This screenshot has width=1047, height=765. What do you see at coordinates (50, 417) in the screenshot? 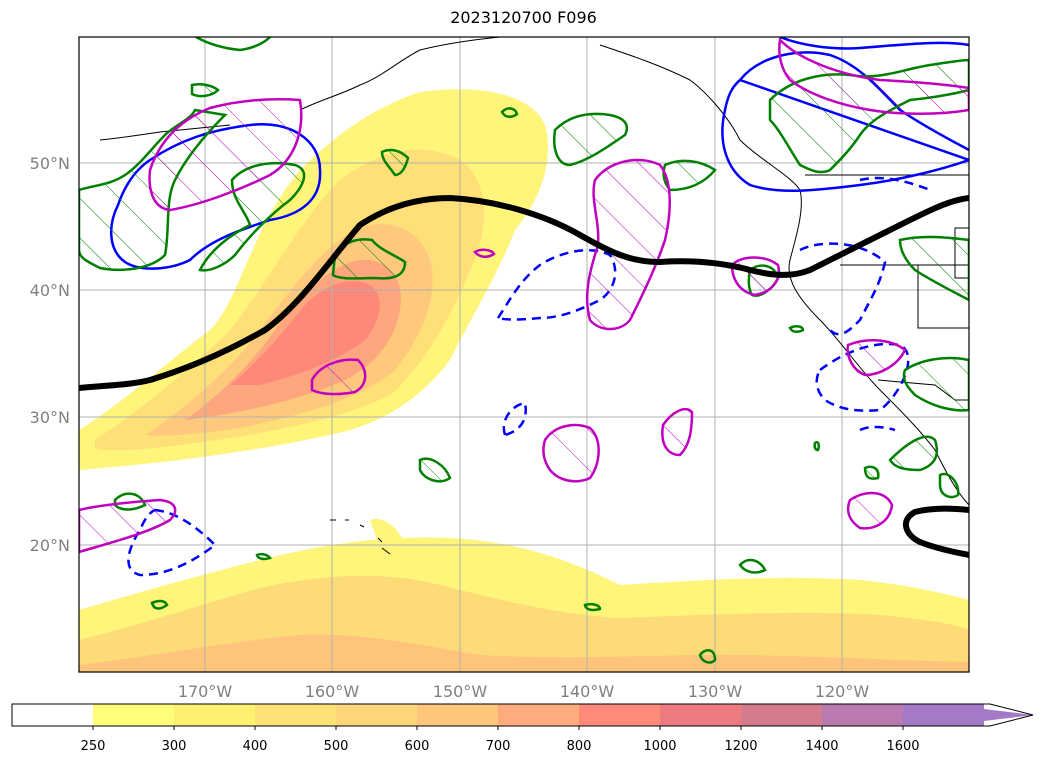
I see `lat-label-30n: 30°N` at bounding box center [50, 417].